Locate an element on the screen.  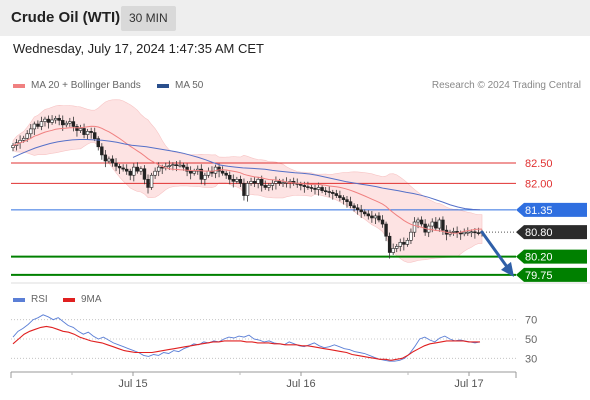
instrument-title: Crude Oil (WTI) is located at coordinates (66, 17).